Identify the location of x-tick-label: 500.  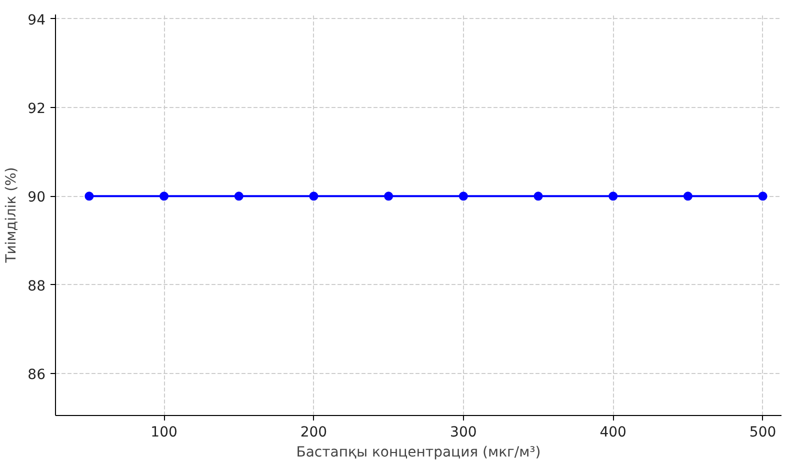
(762, 432).